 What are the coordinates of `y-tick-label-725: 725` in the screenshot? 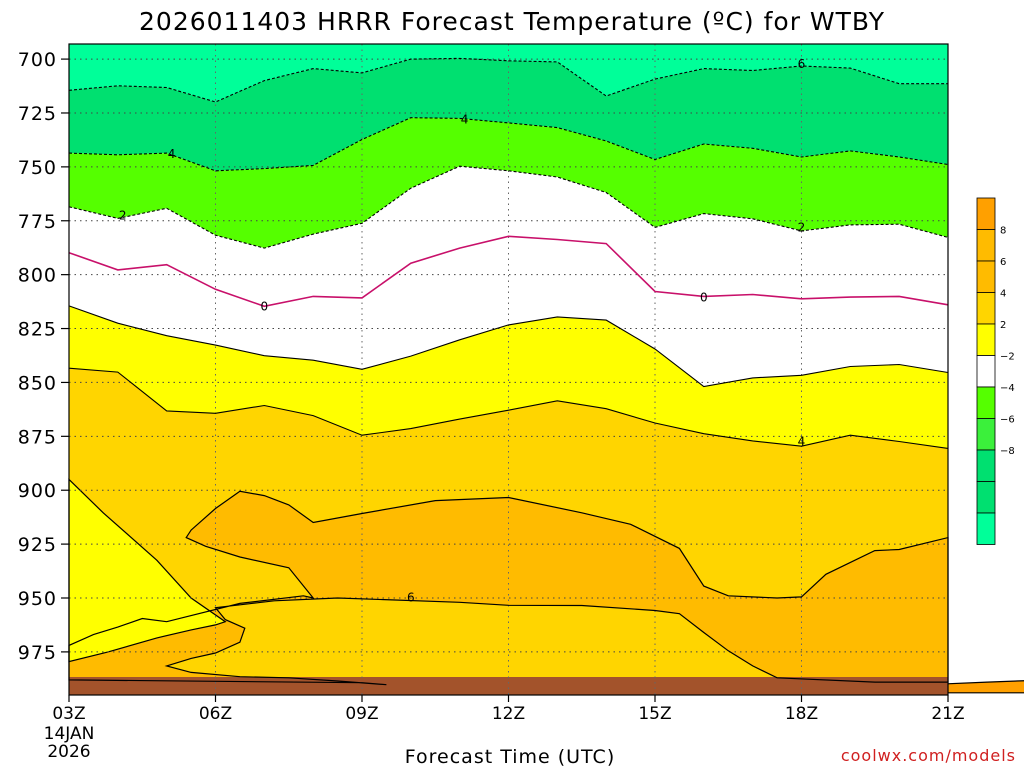 It's located at (37, 114).